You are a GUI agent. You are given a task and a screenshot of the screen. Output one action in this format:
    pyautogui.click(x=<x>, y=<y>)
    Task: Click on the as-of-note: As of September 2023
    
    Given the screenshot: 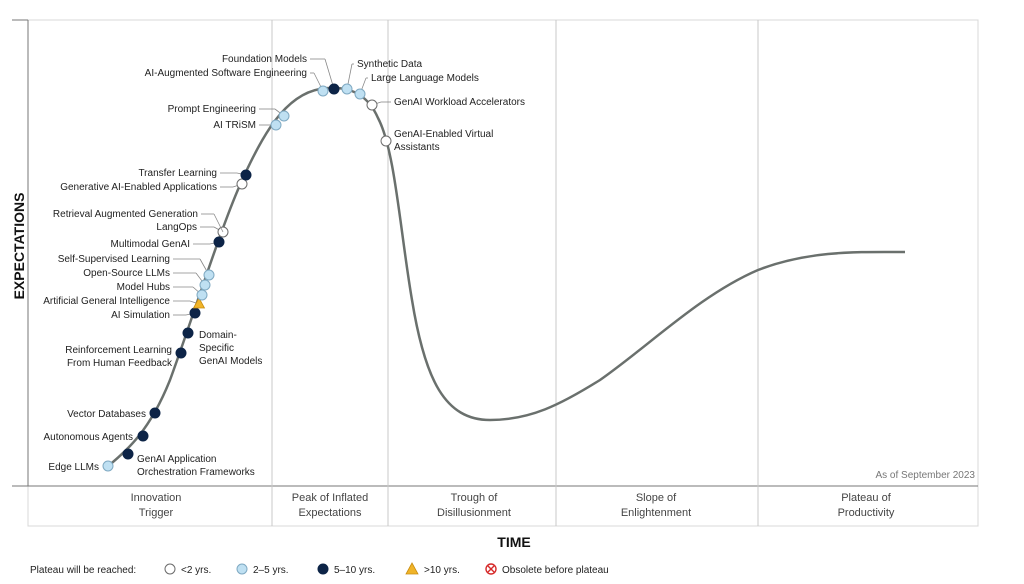 What is the action you would take?
    pyautogui.click(x=925, y=475)
    